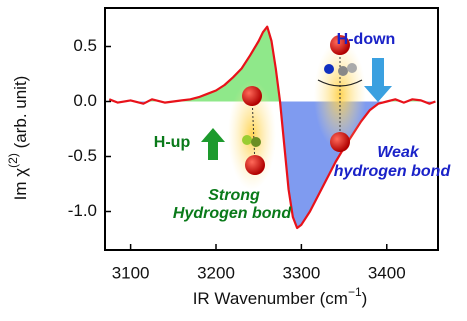  What do you see at coordinates (234, 195) in the screenshot?
I see `annotation: Strong` at bounding box center [234, 195].